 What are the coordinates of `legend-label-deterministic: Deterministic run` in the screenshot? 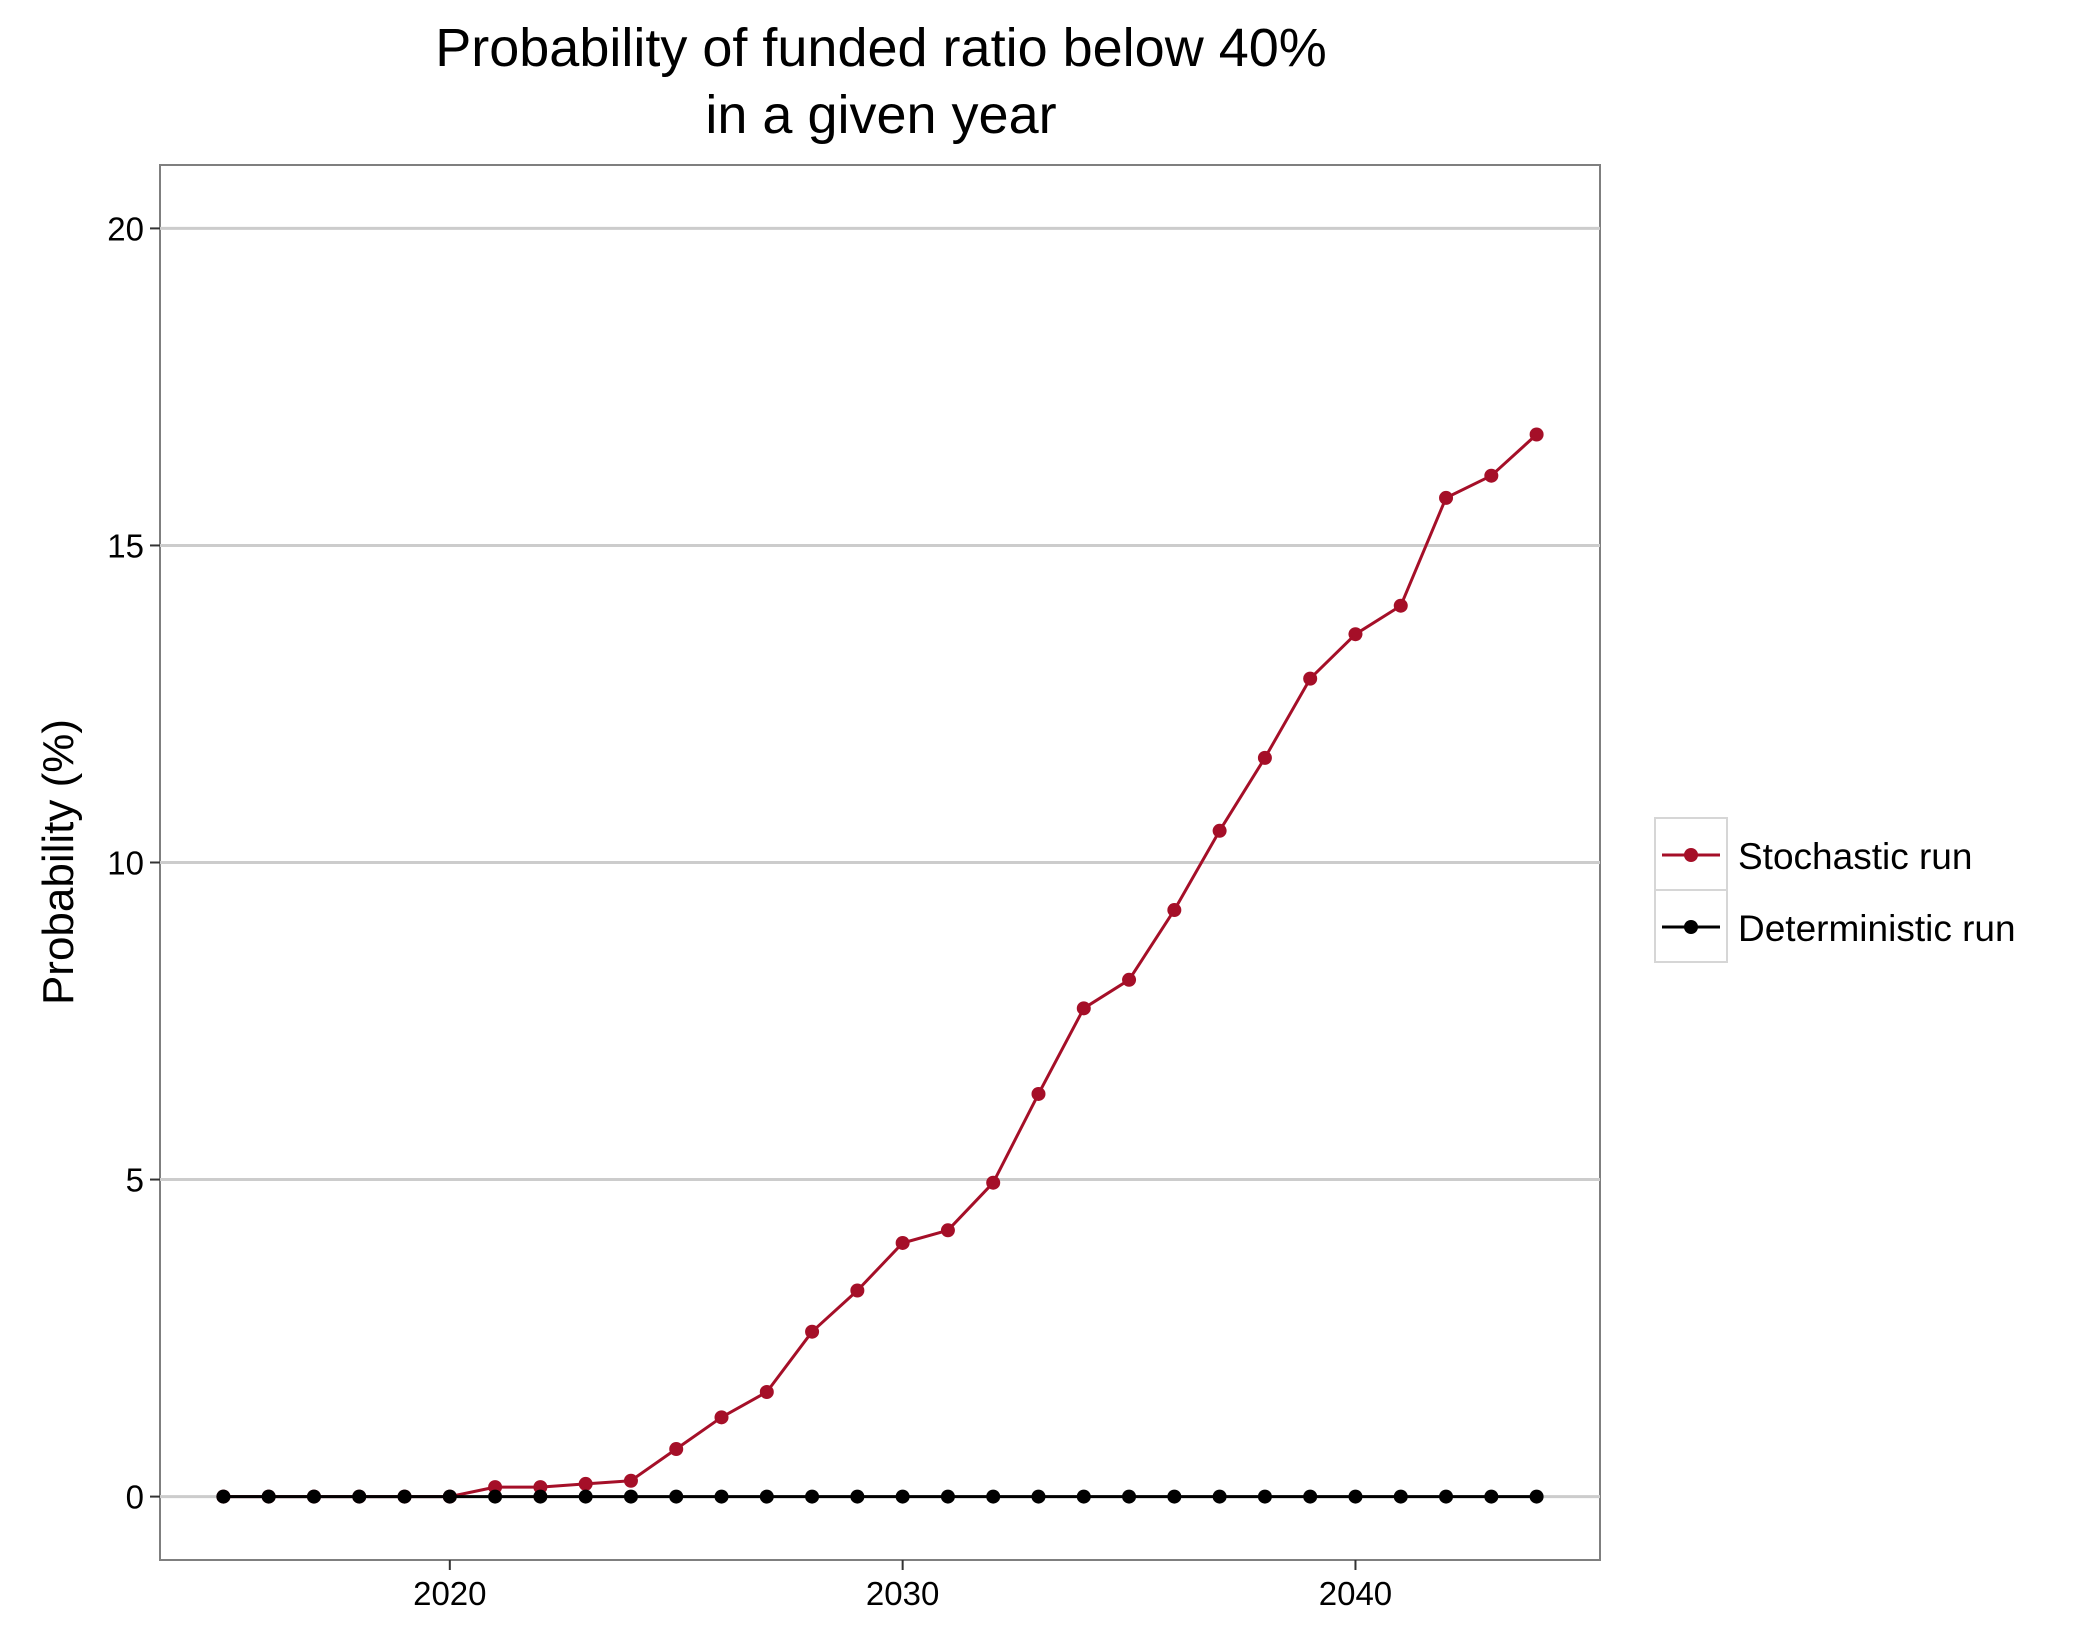 It's located at (1877, 928).